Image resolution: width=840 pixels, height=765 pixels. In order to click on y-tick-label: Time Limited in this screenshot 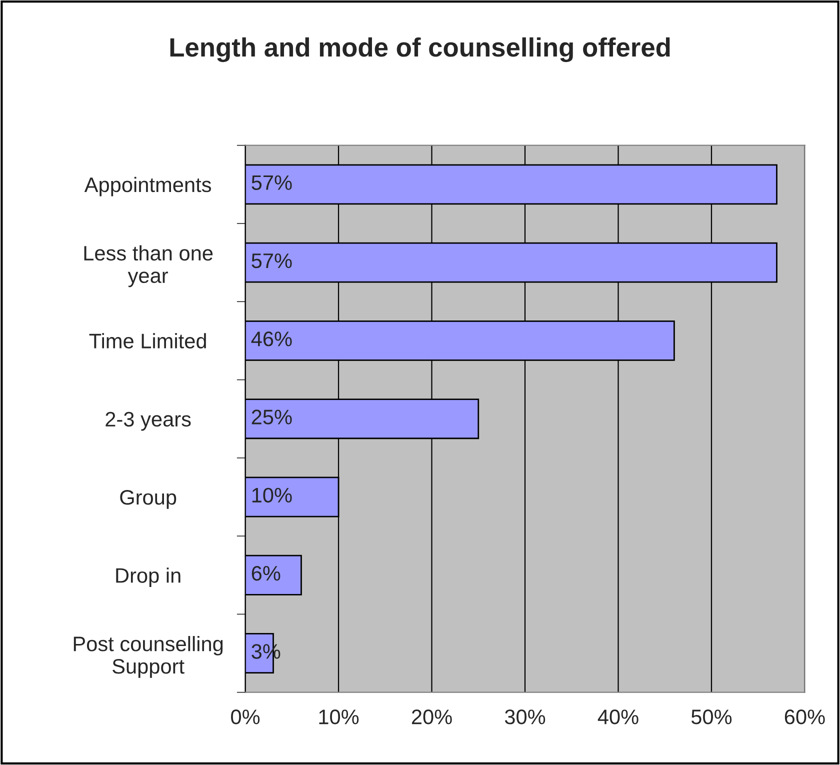, I will do `click(147, 340)`.